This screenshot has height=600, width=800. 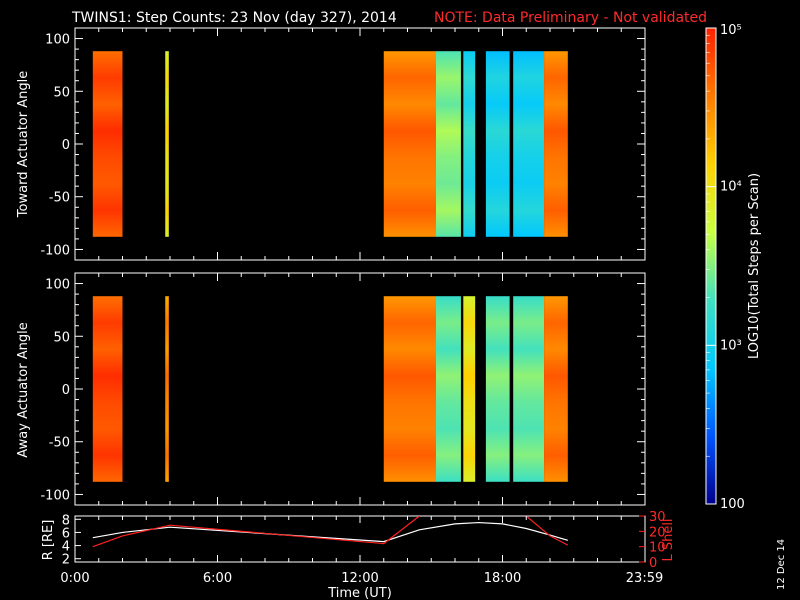 I want to click on orbit-lines, so click(x=330, y=532).